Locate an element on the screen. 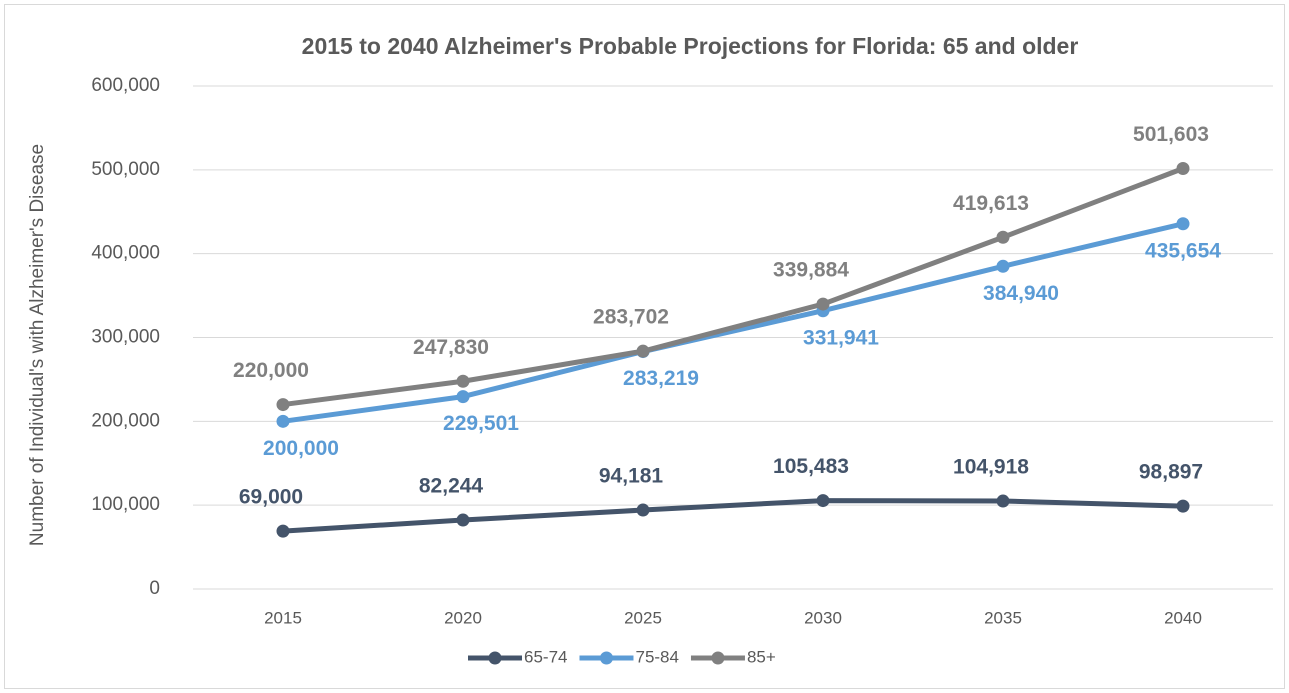 The height and width of the screenshot is (693, 1289). x-tick-label: 2040 is located at coordinates (1183, 617).